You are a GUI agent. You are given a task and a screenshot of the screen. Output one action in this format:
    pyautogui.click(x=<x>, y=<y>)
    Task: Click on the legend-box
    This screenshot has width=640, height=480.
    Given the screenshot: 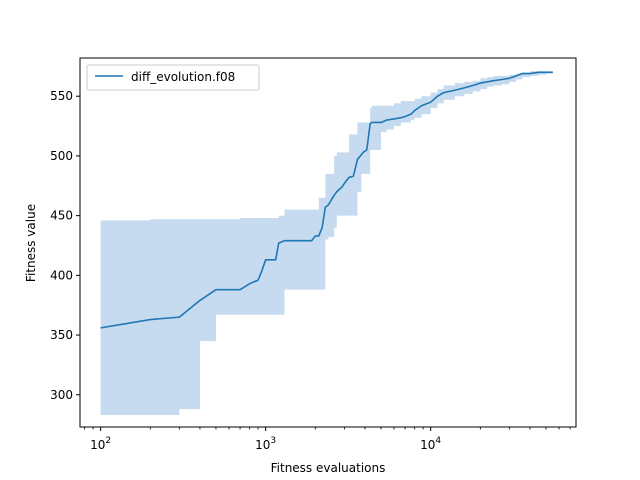 What is the action you would take?
    pyautogui.click(x=173, y=77)
    